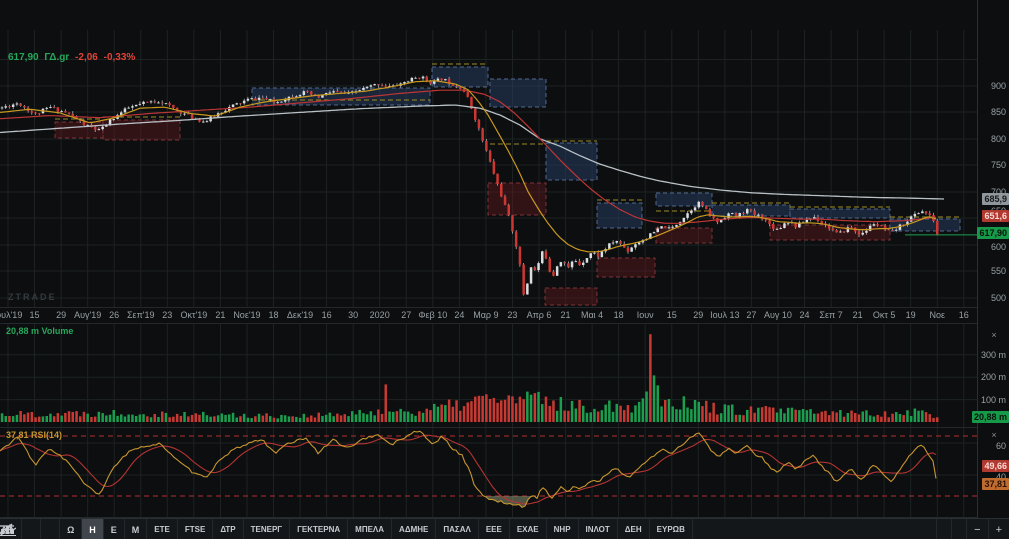  What do you see at coordinates (998, 247) in the screenshot?
I see `axis-tick-label: 600` at bounding box center [998, 247].